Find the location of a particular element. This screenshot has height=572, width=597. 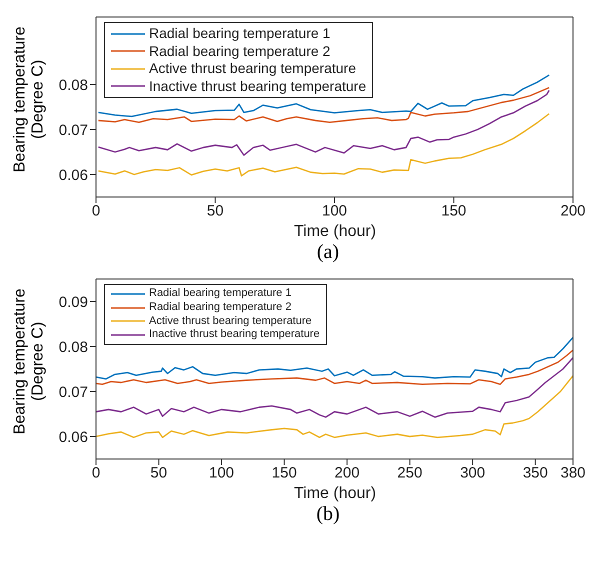

x-tick-label: 250 is located at coordinates (409, 473).